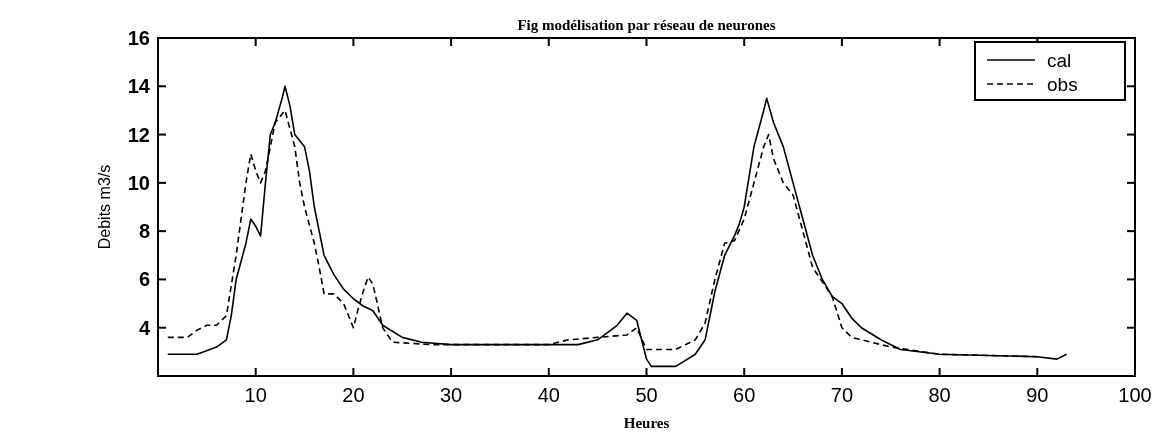  What do you see at coordinates (1037, 395) in the screenshot?
I see `x-tick-label: 90` at bounding box center [1037, 395].